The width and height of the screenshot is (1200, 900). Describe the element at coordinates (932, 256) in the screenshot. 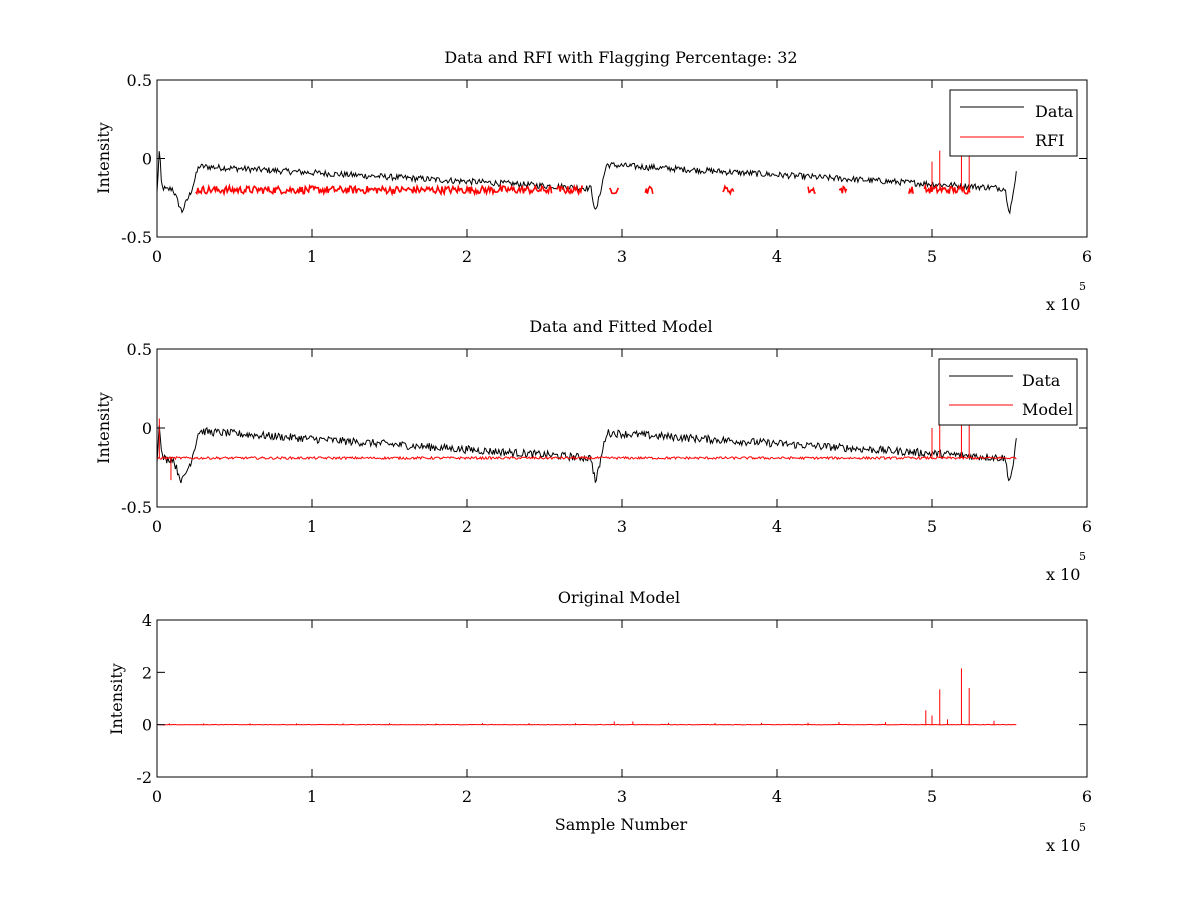

I see `panel-1-xtick-label-5: 5` at that location.